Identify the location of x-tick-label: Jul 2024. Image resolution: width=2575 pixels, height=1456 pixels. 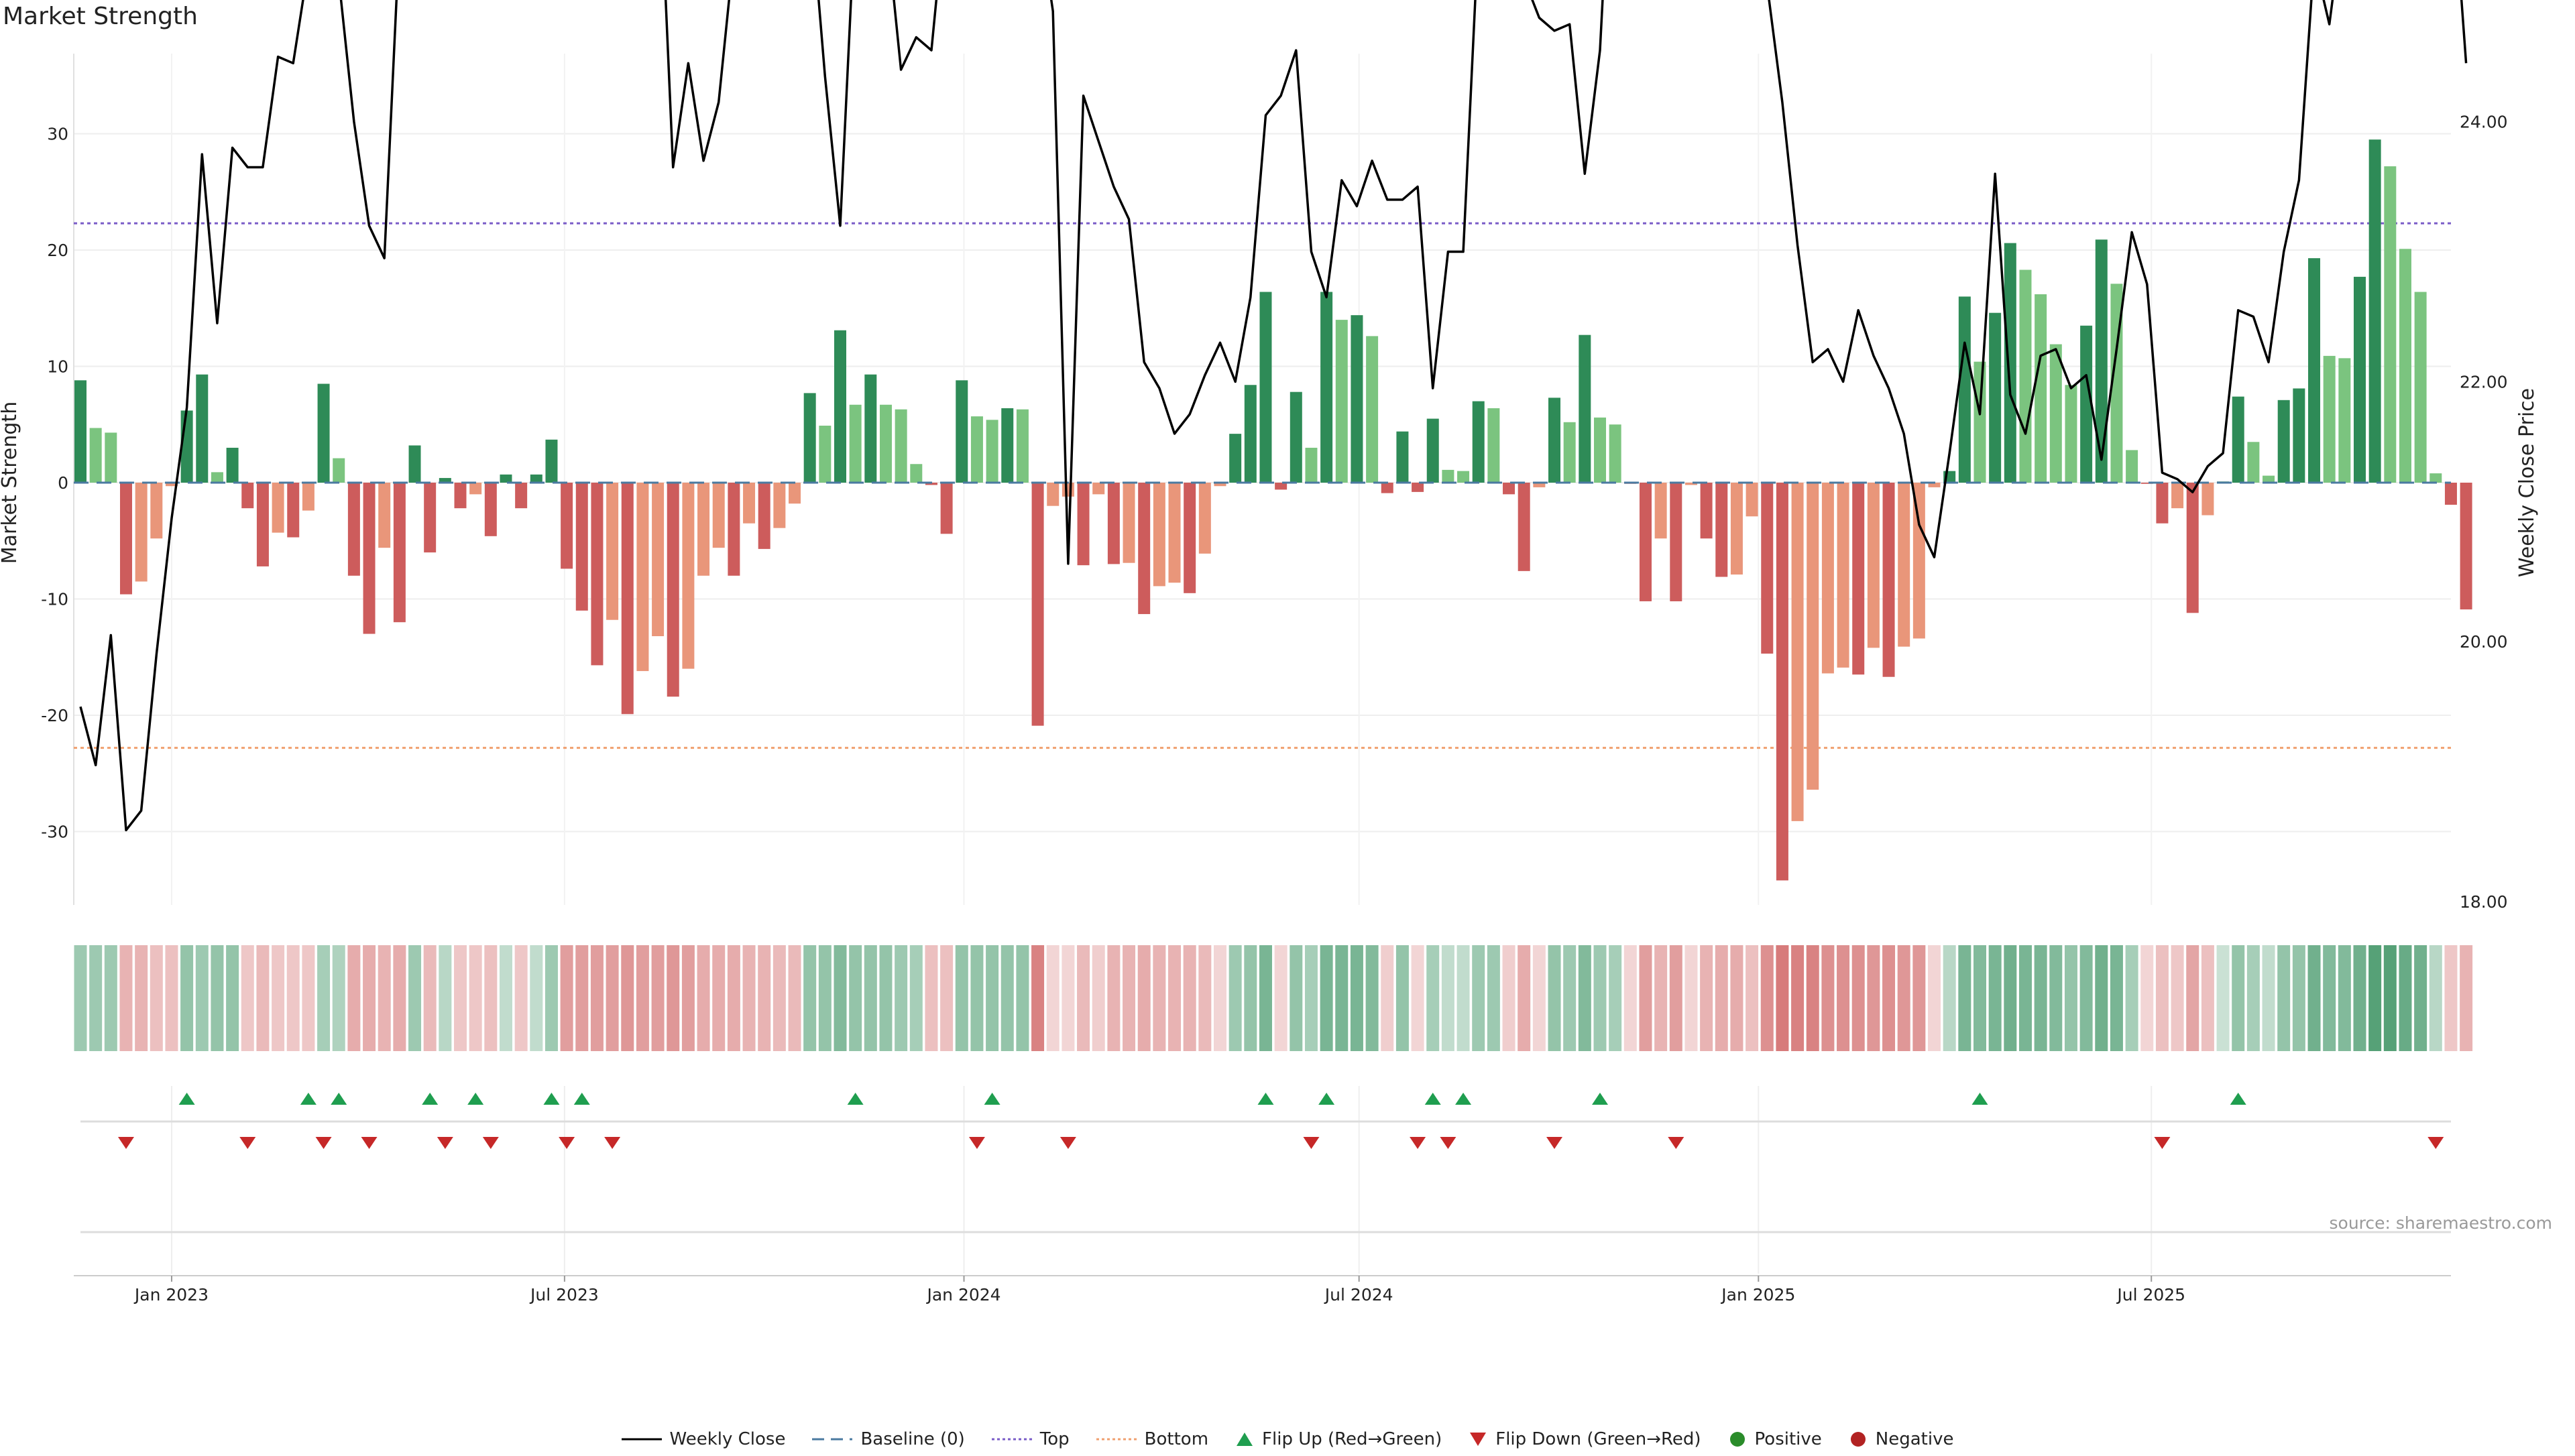
(1358, 1295).